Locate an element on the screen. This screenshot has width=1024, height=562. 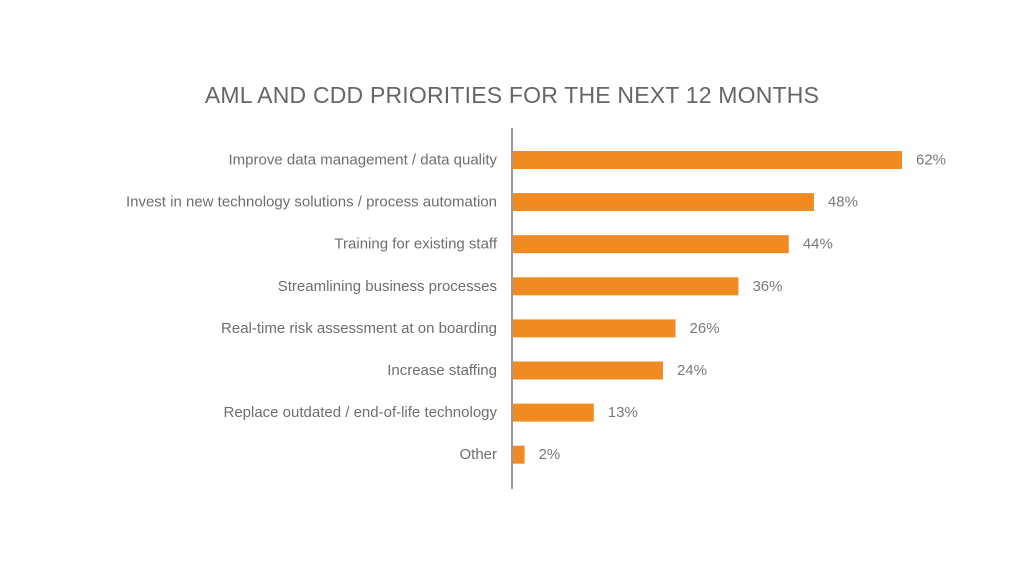
bar-row: Other 2% is located at coordinates (510, 454).